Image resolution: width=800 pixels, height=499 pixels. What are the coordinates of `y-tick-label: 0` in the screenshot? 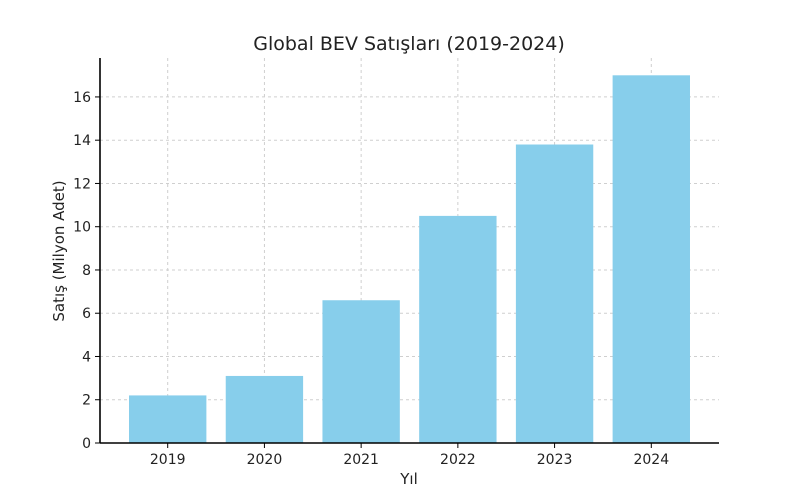 It's located at (86, 444).